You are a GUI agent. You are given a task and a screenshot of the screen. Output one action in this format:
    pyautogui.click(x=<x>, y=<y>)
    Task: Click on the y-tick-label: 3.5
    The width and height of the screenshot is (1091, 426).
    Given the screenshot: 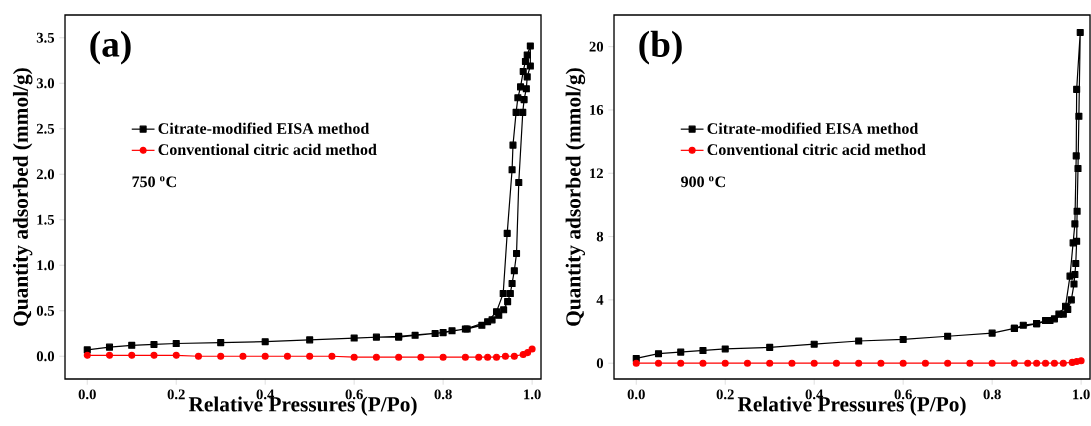 What is the action you would take?
    pyautogui.click(x=45, y=37)
    